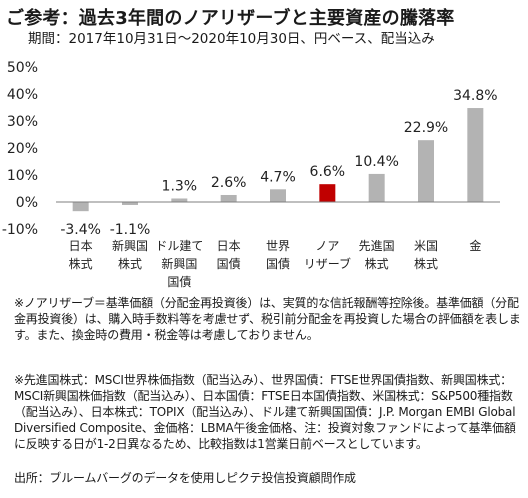  What do you see at coordinates (22, 149) in the screenshot?
I see `y-tick-label: 20%` at bounding box center [22, 149].